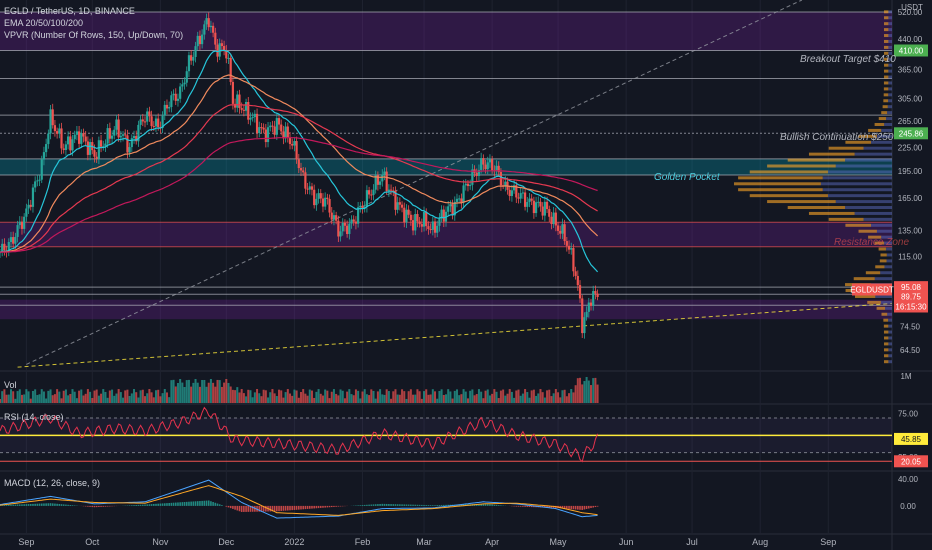 This screenshot has height=550, width=932. What do you see at coordinates (911, 438) in the screenshot?
I see `rsi-value-box` at bounding box center [911, 438].